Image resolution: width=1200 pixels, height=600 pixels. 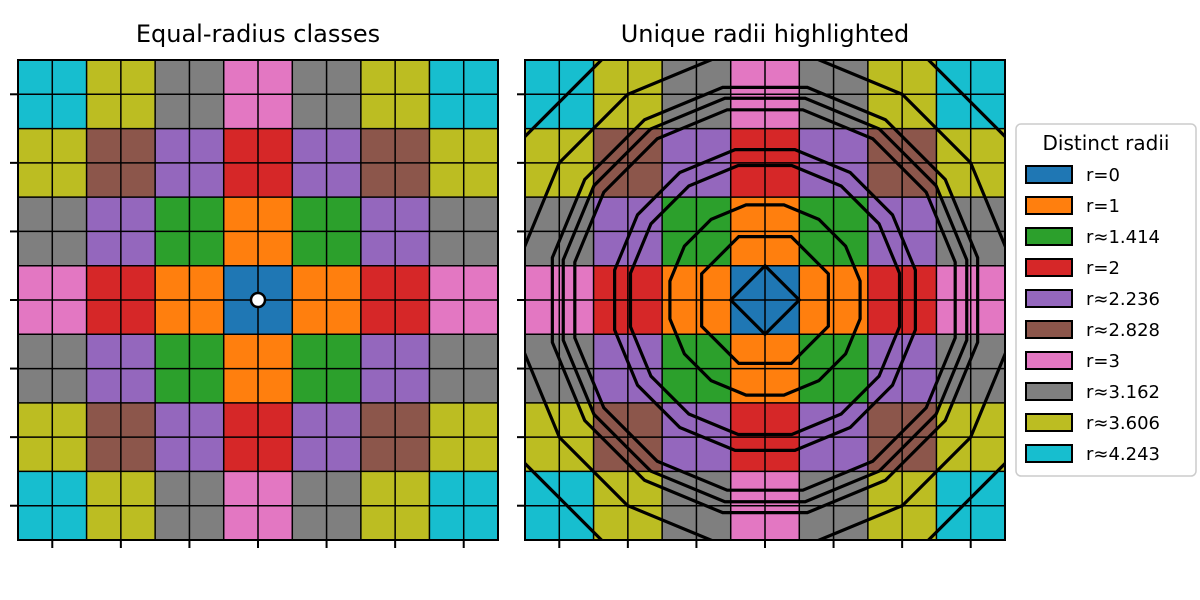 I want to click on right-contour-ring, so click(x=765, y=300).